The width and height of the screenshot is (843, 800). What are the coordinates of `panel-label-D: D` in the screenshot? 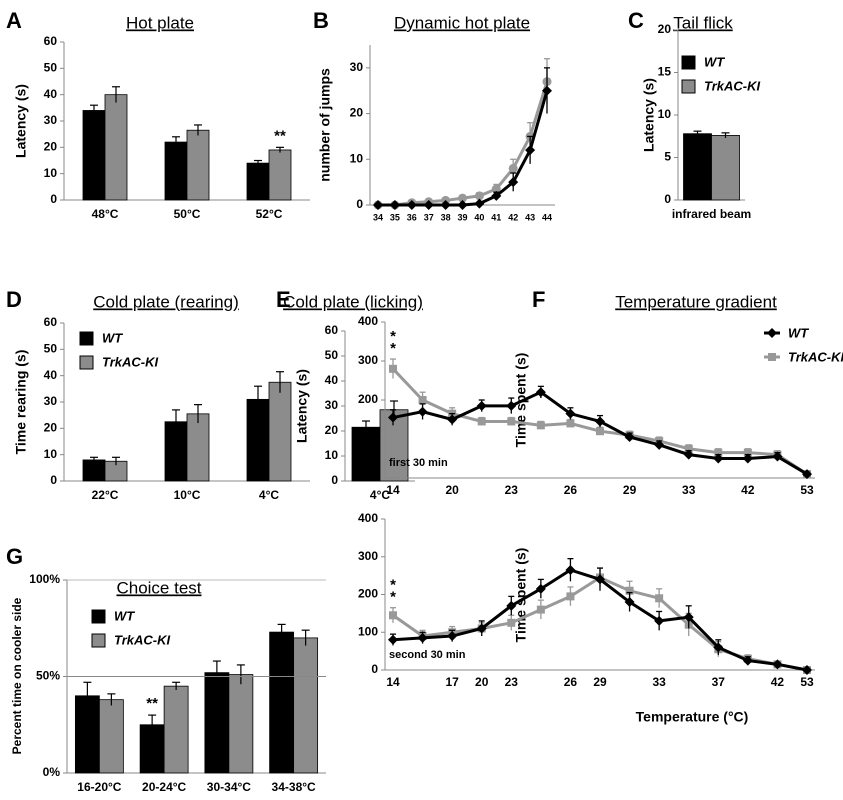 It's located at (14, 299).